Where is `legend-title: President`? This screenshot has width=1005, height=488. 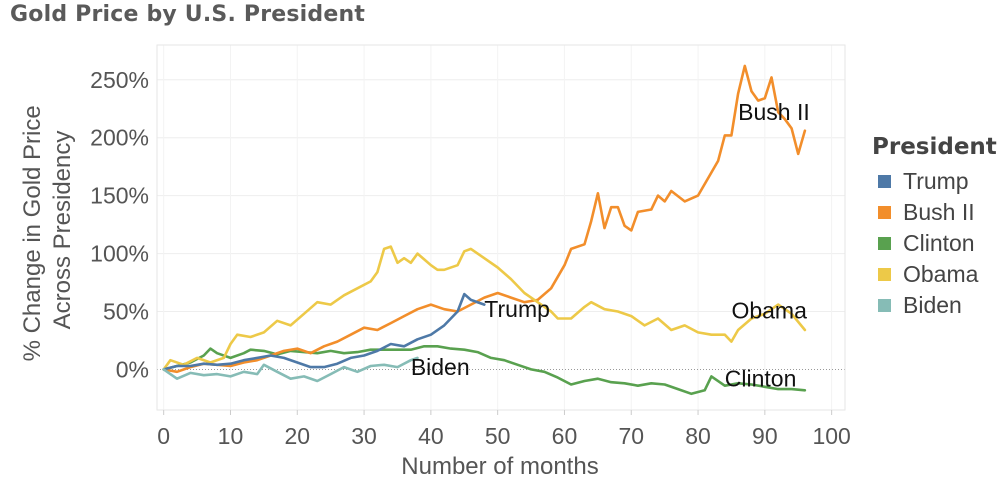 legend-title: President is located at coordinates (934, 147).